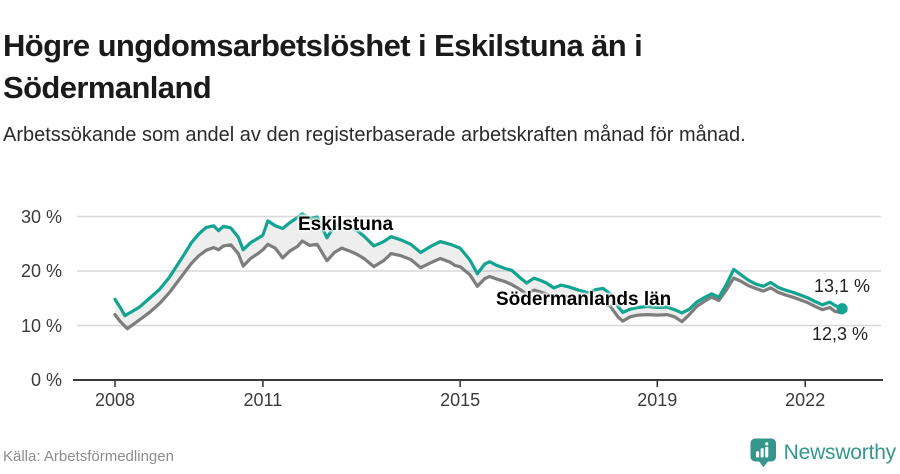 The image size is (900, 474). Describe the element at coordinates (41, 271) in the screenshot. I see `y-tick-label: 20 %` at that location.